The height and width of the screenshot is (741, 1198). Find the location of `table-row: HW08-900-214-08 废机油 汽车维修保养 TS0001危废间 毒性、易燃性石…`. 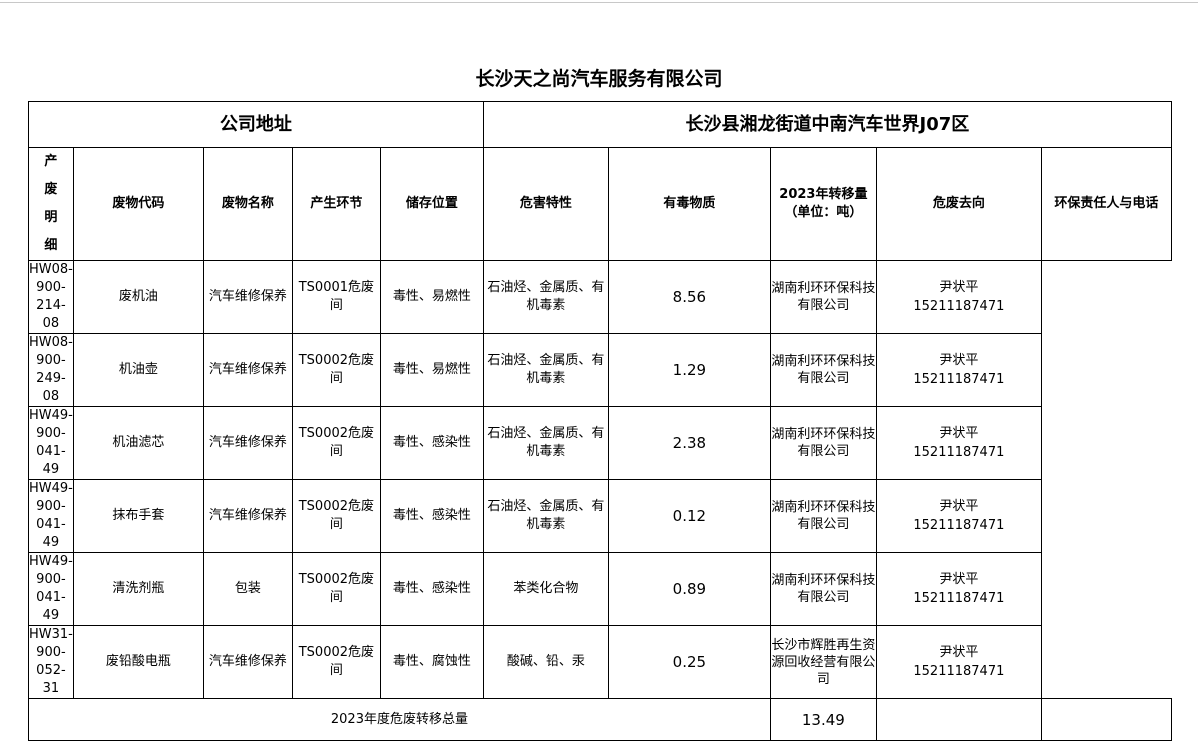

table-row: HW08-900-214-08 废机油 汽车维修保养 TS0001危废间 毒性、易燃性石… is located at coordinates (600, 297).